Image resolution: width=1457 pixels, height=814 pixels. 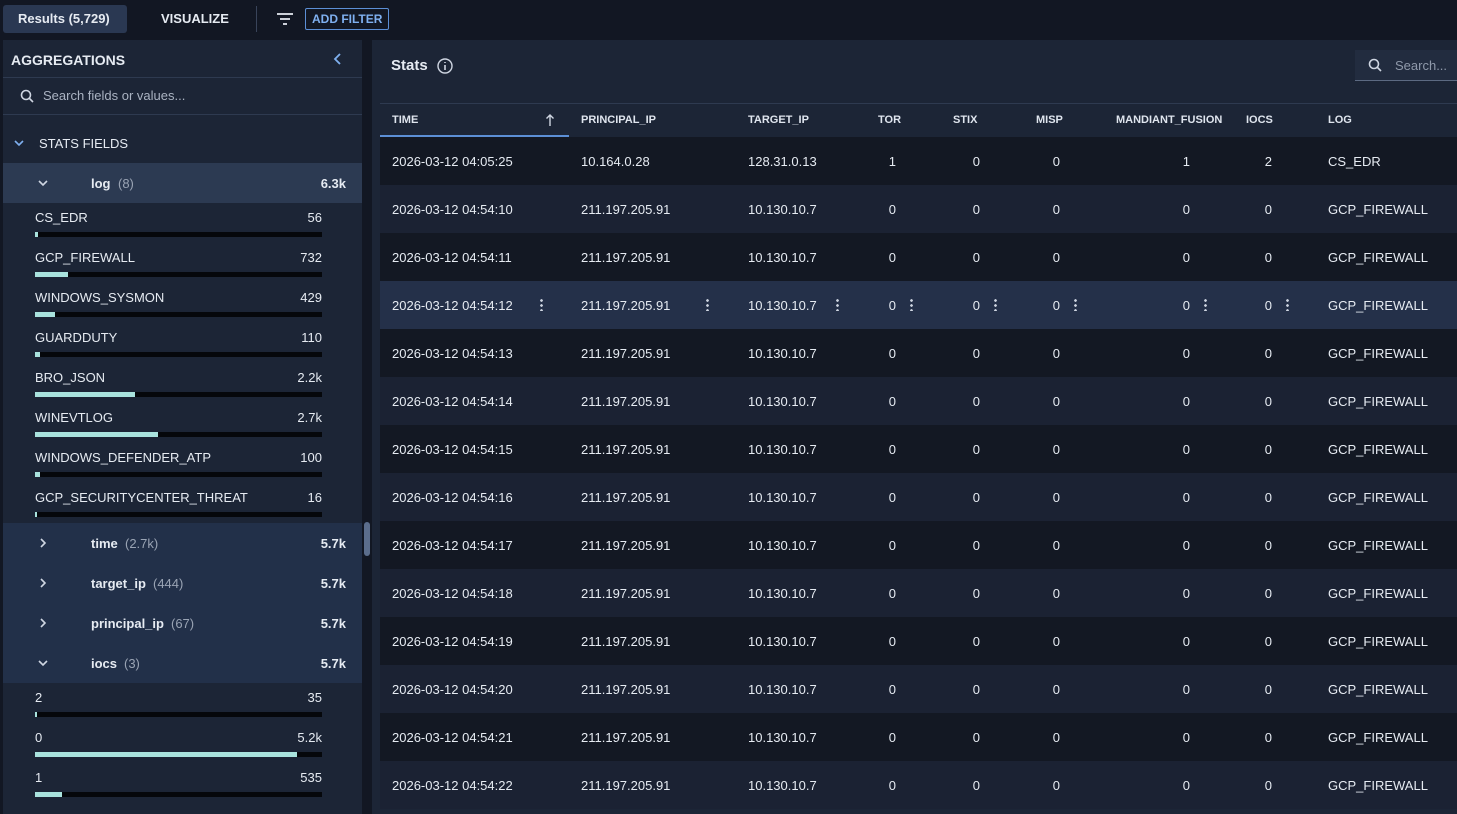 I want to click on filter-icon, so click(x=285, y=19).